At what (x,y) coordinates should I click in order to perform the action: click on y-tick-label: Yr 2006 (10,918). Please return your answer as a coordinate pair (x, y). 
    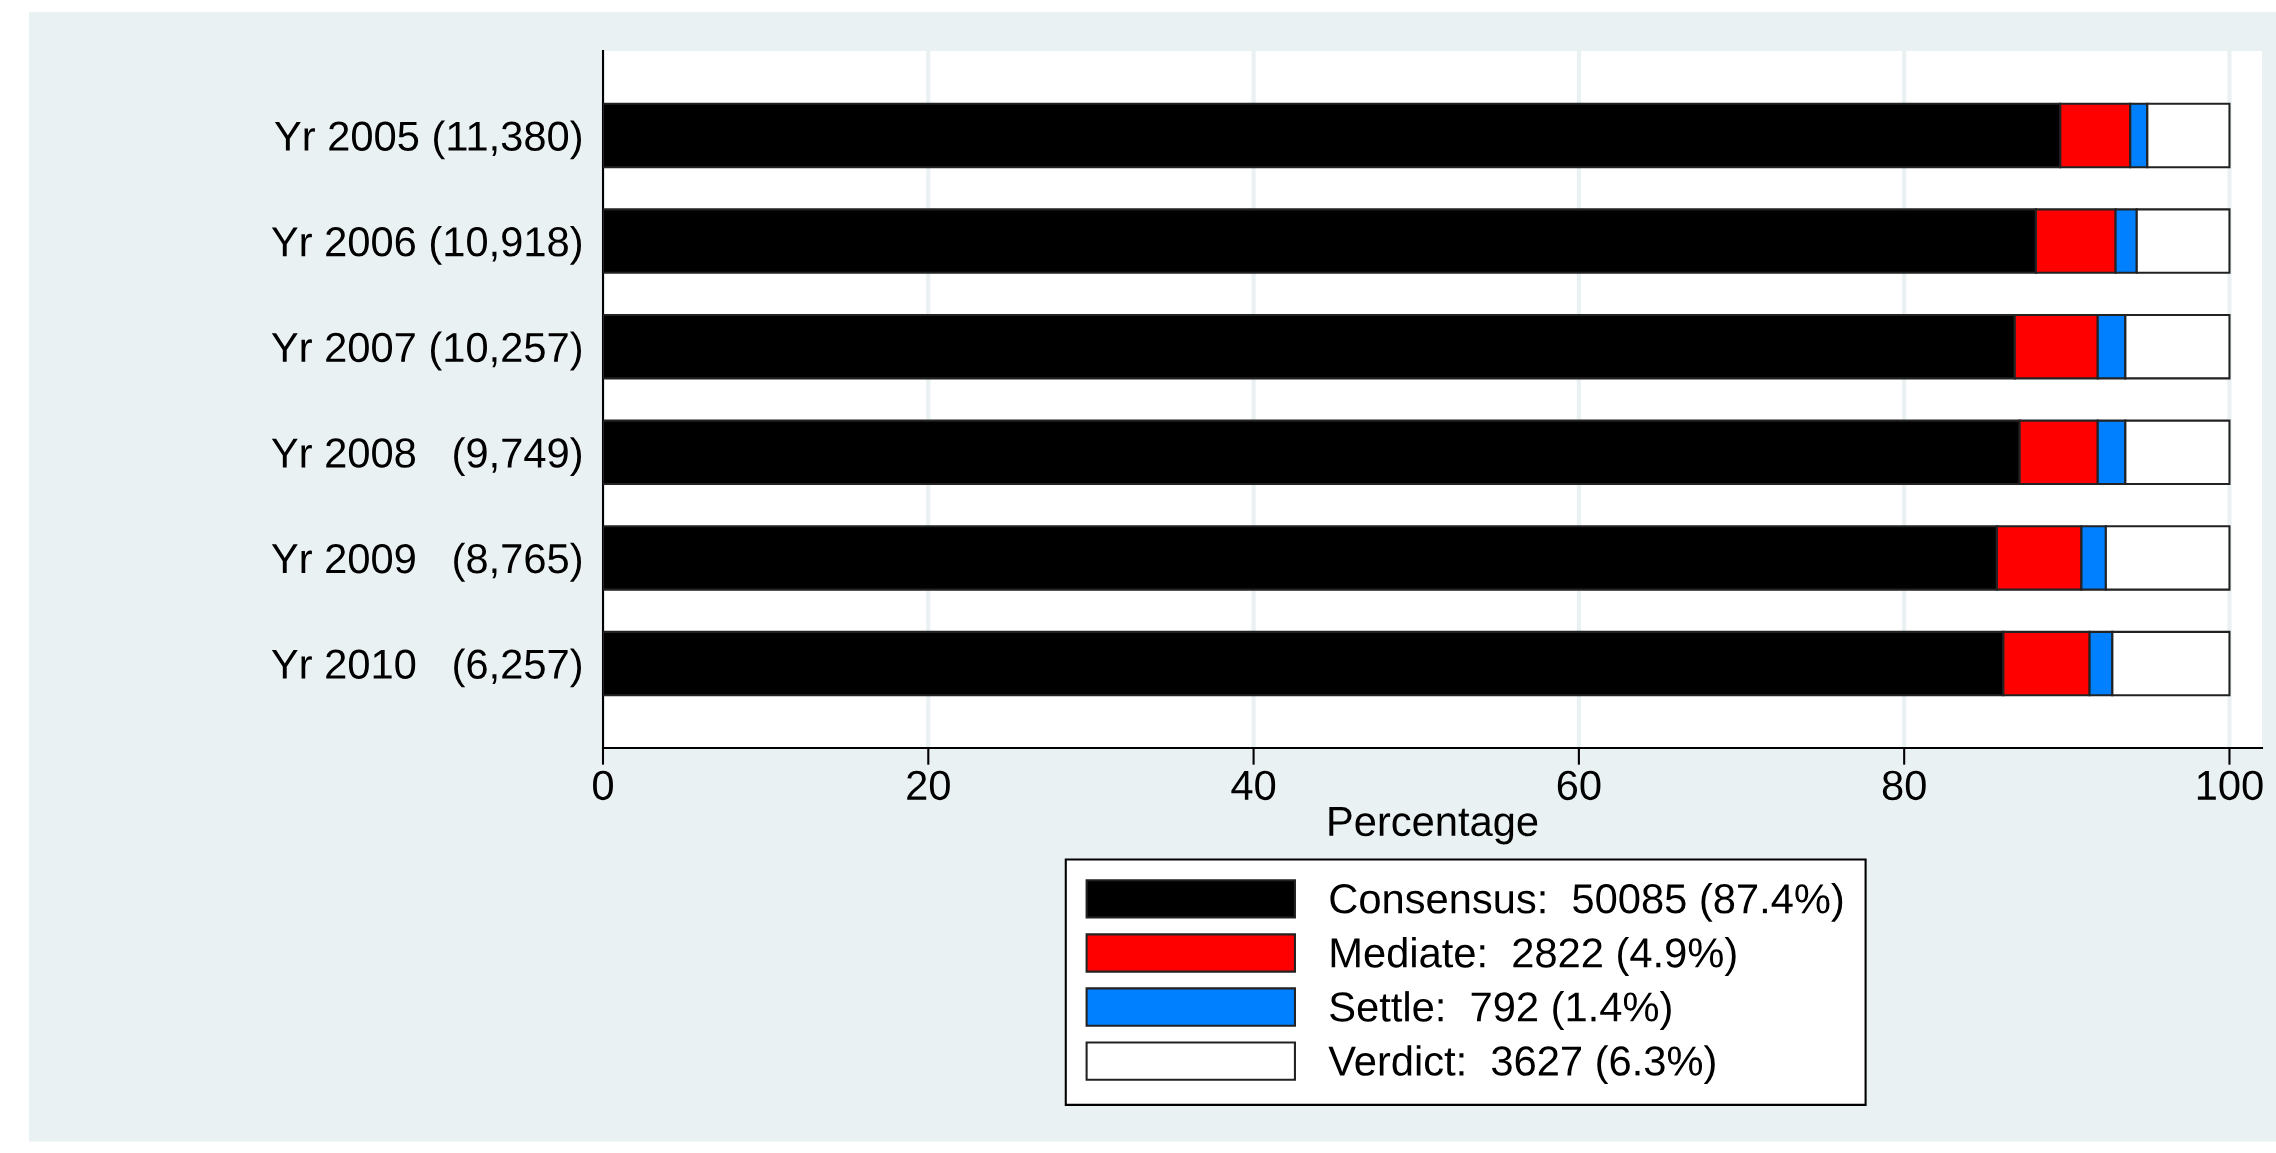
    Looking at the image, I should click on (426, 245).